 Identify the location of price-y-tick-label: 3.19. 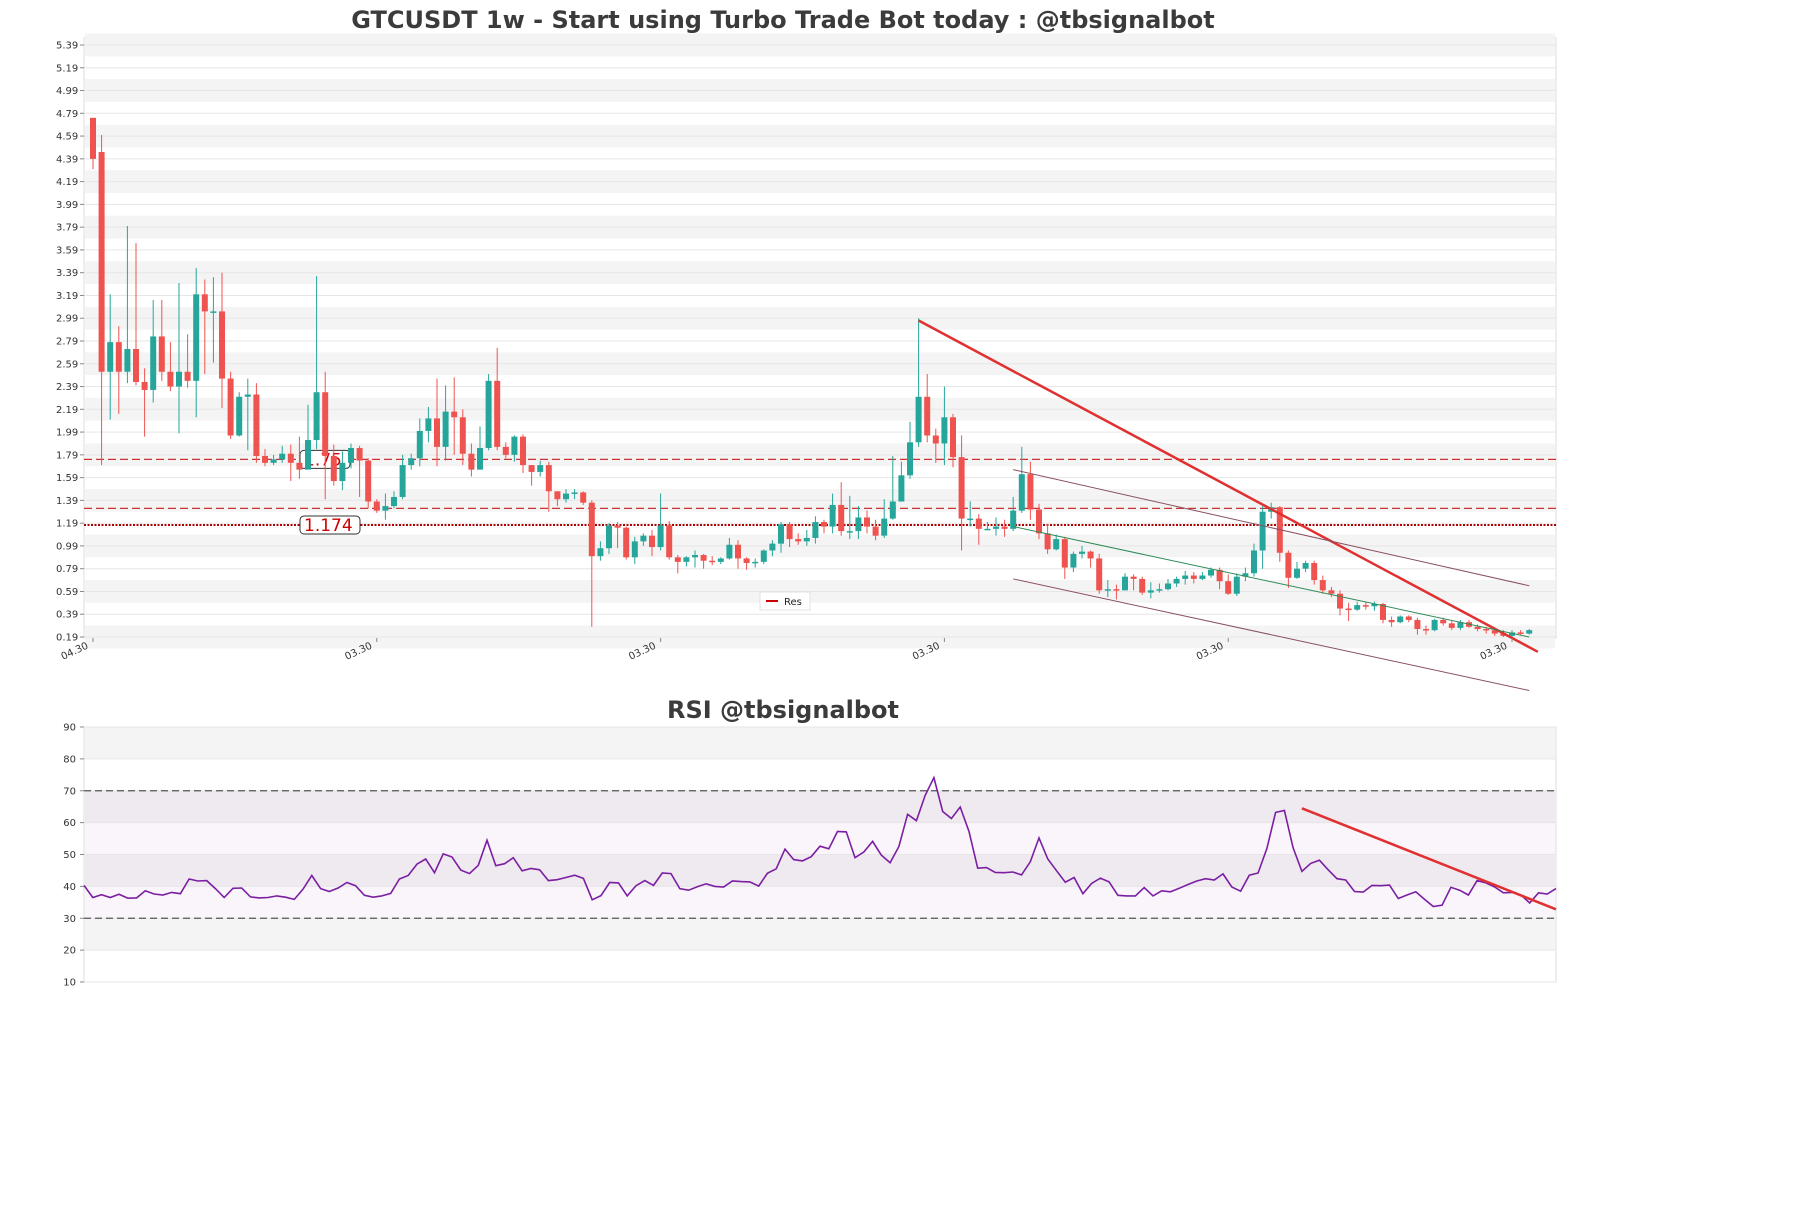
(67, 296).